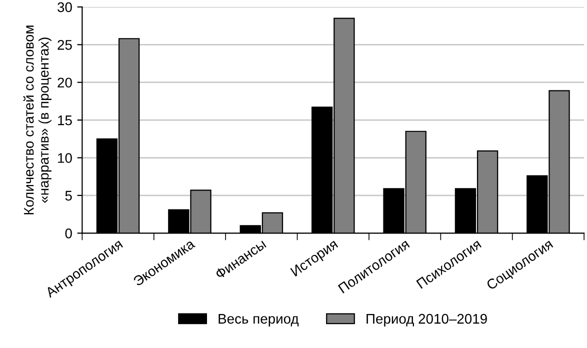  What do you see at coordinates (65, 7) in the screenshot?
I see `y-tick-label: 30` at bounding box center [65, 7].